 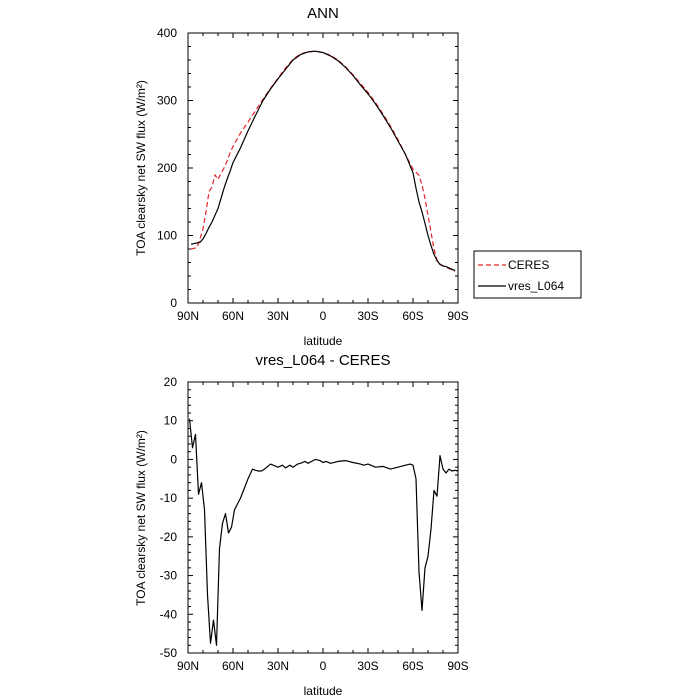 What do you see at coordinates (323, 341) in the screenshot?
I see `top-x-axis-label: latitude` at bounding box center [323, 341].